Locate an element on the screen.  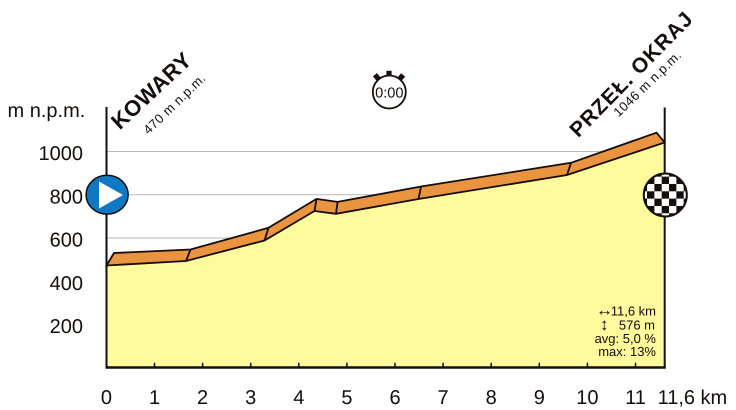
svg-text: 5 is located at coordinates (346, 398).